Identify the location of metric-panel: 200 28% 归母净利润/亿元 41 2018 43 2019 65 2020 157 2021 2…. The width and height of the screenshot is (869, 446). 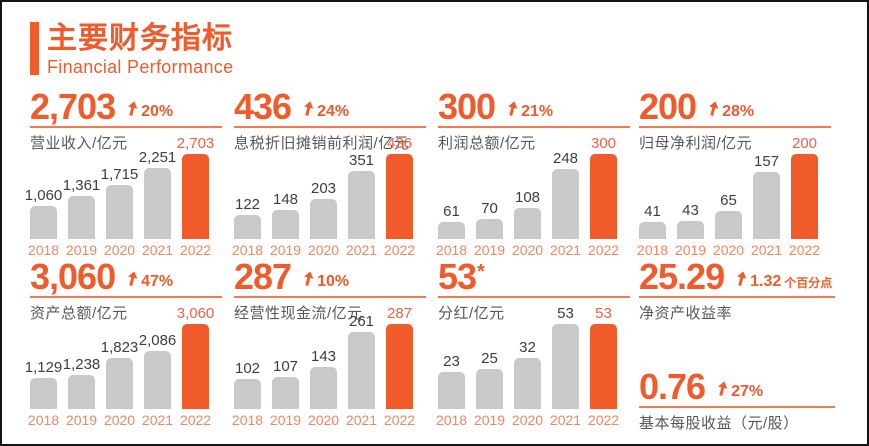
(733, 173).